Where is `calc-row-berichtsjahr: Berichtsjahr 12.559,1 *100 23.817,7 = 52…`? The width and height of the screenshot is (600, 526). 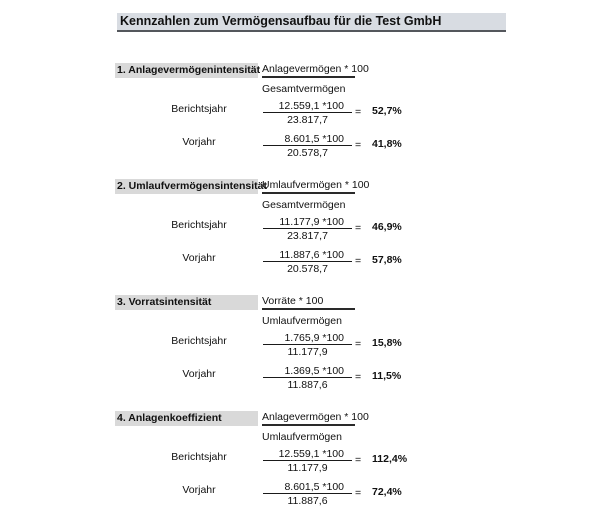 calc-row-berichtsjahr: Berichtsjahr 12.559,1 *100 23.817,7 = 52… is located at coordinates (325, 114).